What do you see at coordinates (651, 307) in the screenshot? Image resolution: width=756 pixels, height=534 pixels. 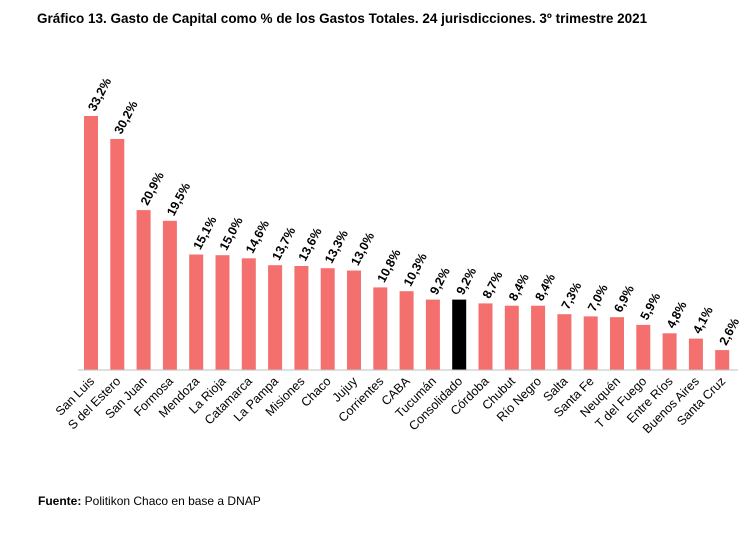 I see `data-label-21: 5,9%` at bounding box center [651, 307].